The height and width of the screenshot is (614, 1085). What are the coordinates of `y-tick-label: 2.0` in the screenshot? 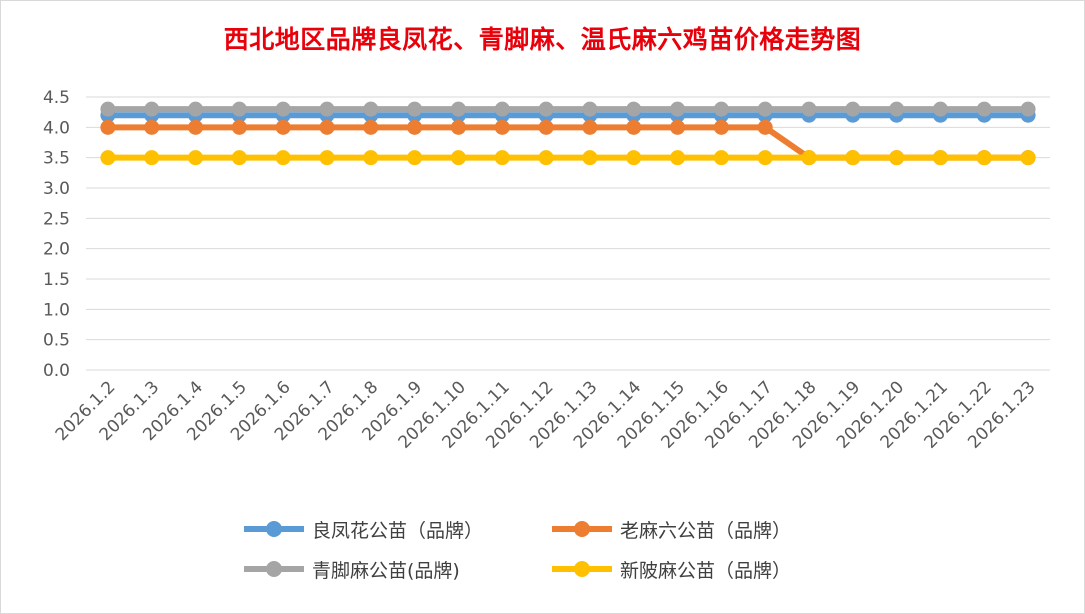 It's located at (56, 250).